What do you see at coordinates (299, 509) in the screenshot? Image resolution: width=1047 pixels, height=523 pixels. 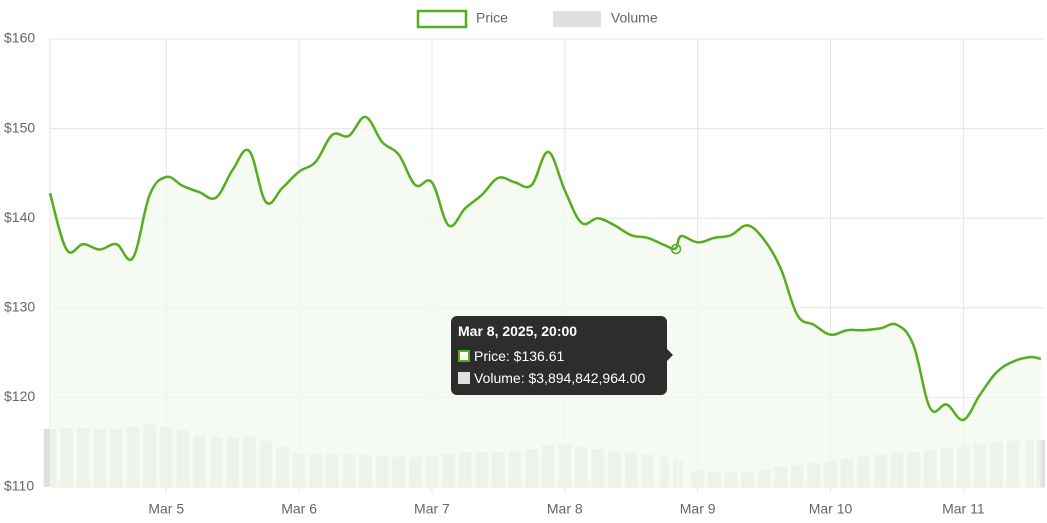 I see `x-tick-label: Mar 6` at bounding box center [299, 509].